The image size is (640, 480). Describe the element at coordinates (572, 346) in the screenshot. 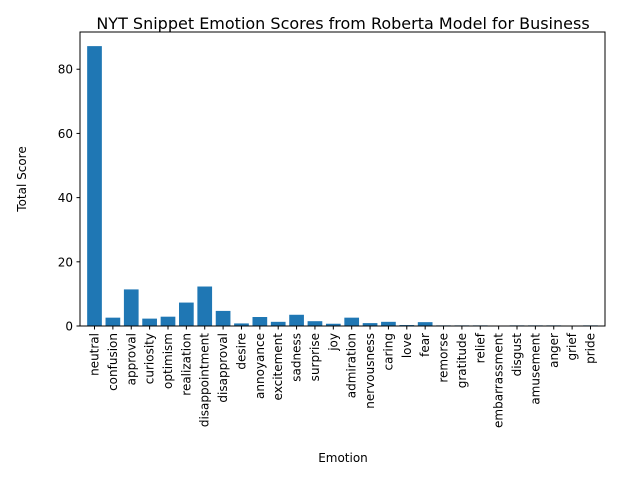

I see `x-tick-label-grief: grief` at that location.